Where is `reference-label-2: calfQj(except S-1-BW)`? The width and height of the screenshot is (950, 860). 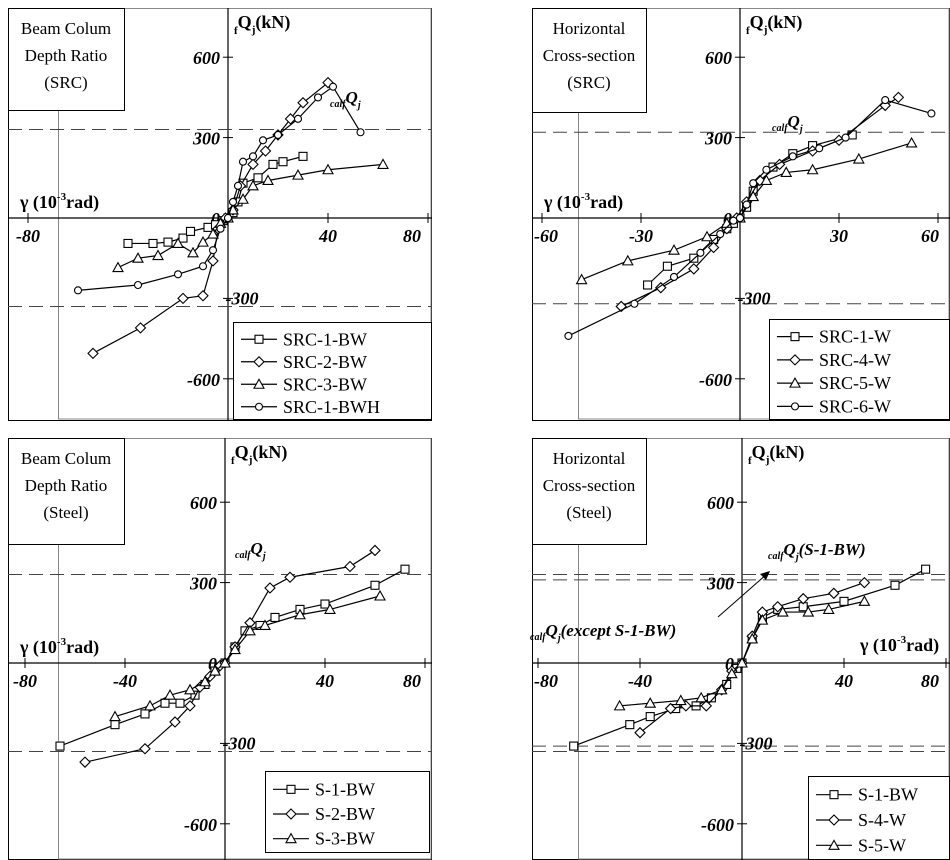 reference-label-2: calfQj(except S-1-BW) is located at coordinates (603, 632).